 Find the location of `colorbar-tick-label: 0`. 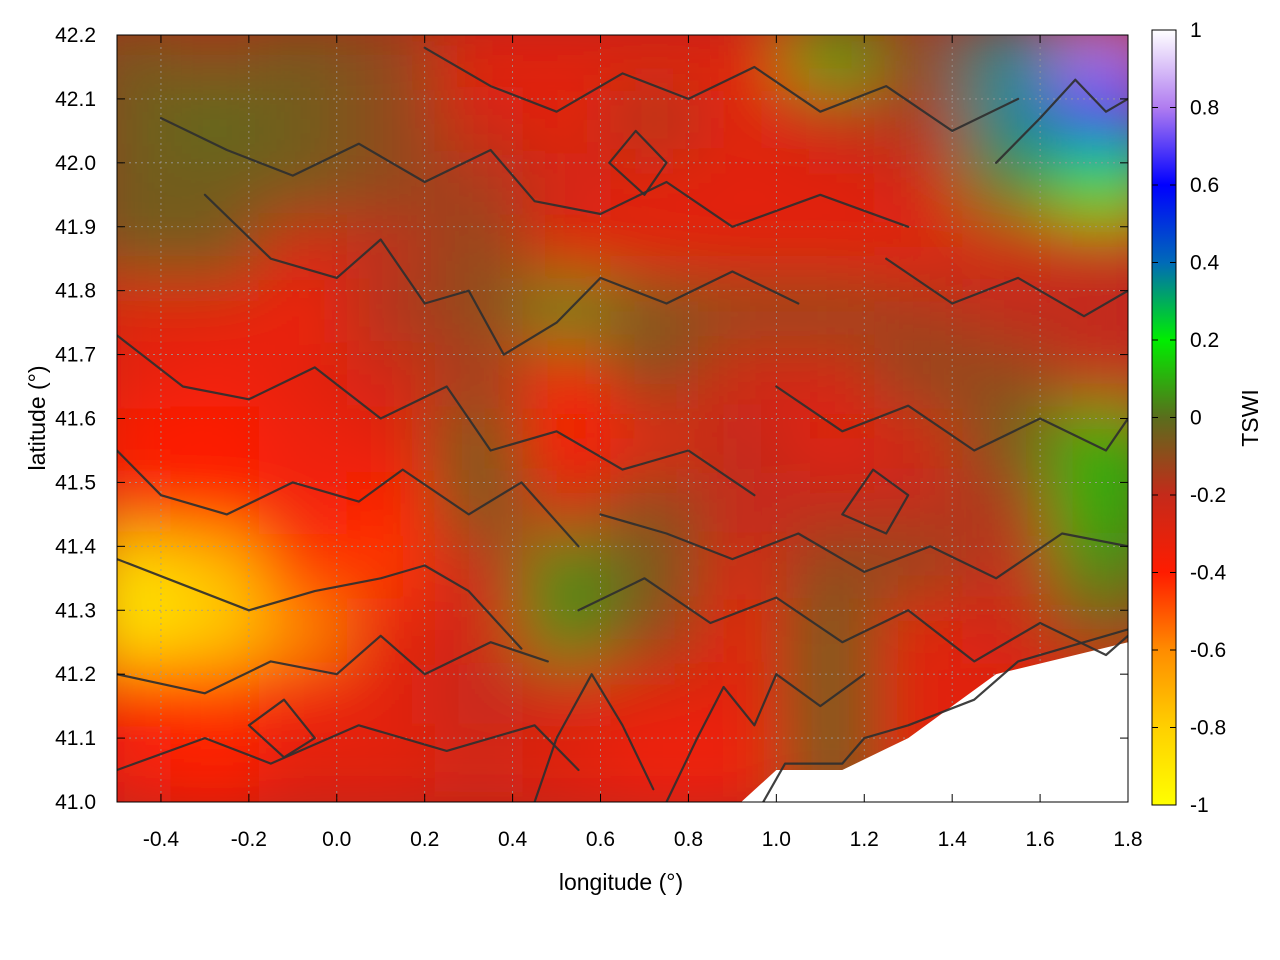

colorbar-tick-label: 0 is located at coordinates (1196, 418).